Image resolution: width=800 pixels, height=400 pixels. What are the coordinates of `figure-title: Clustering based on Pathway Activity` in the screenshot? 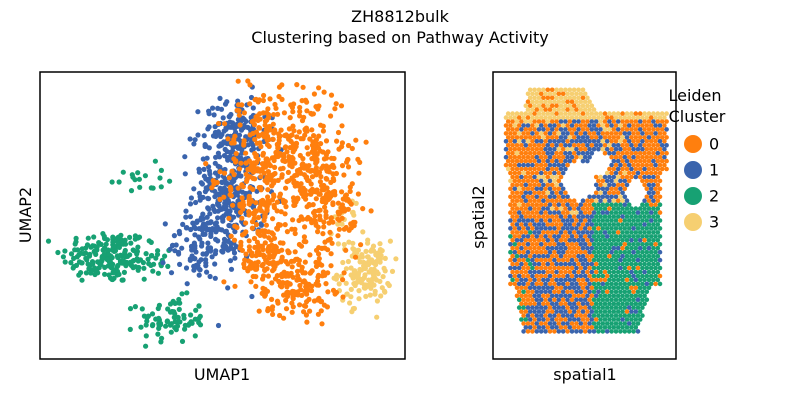 It's located at (399, 37).